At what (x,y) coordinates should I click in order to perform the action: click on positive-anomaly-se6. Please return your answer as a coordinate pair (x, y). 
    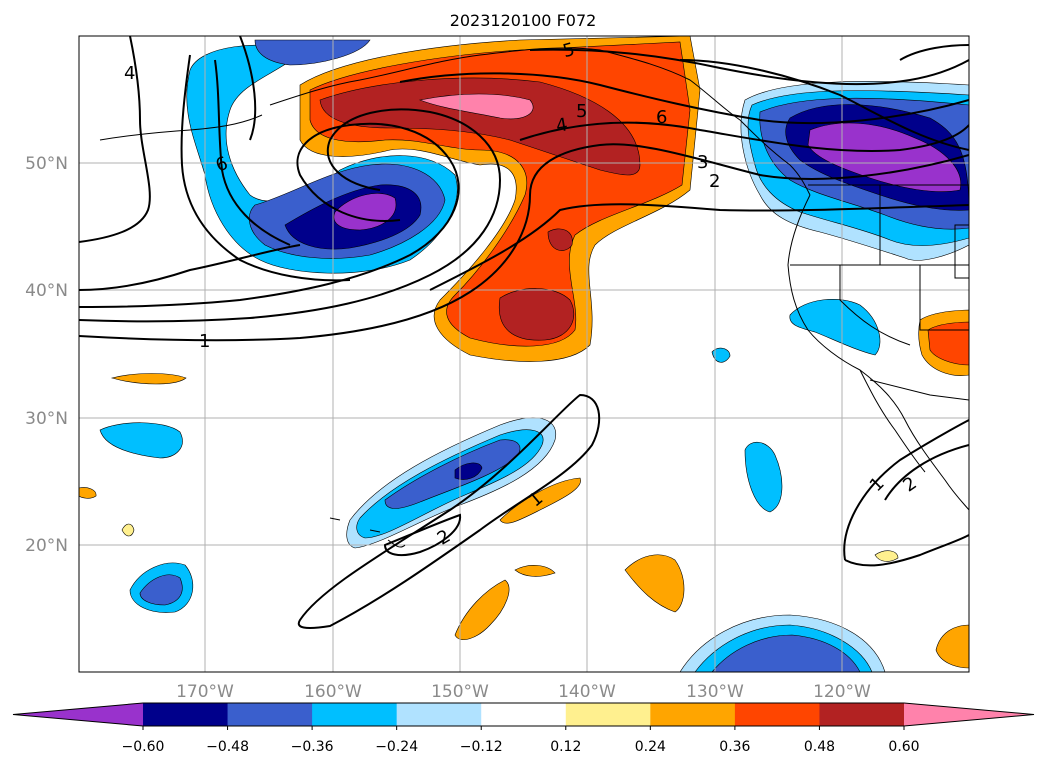
    Looking at the image, I should click on (952, 646).